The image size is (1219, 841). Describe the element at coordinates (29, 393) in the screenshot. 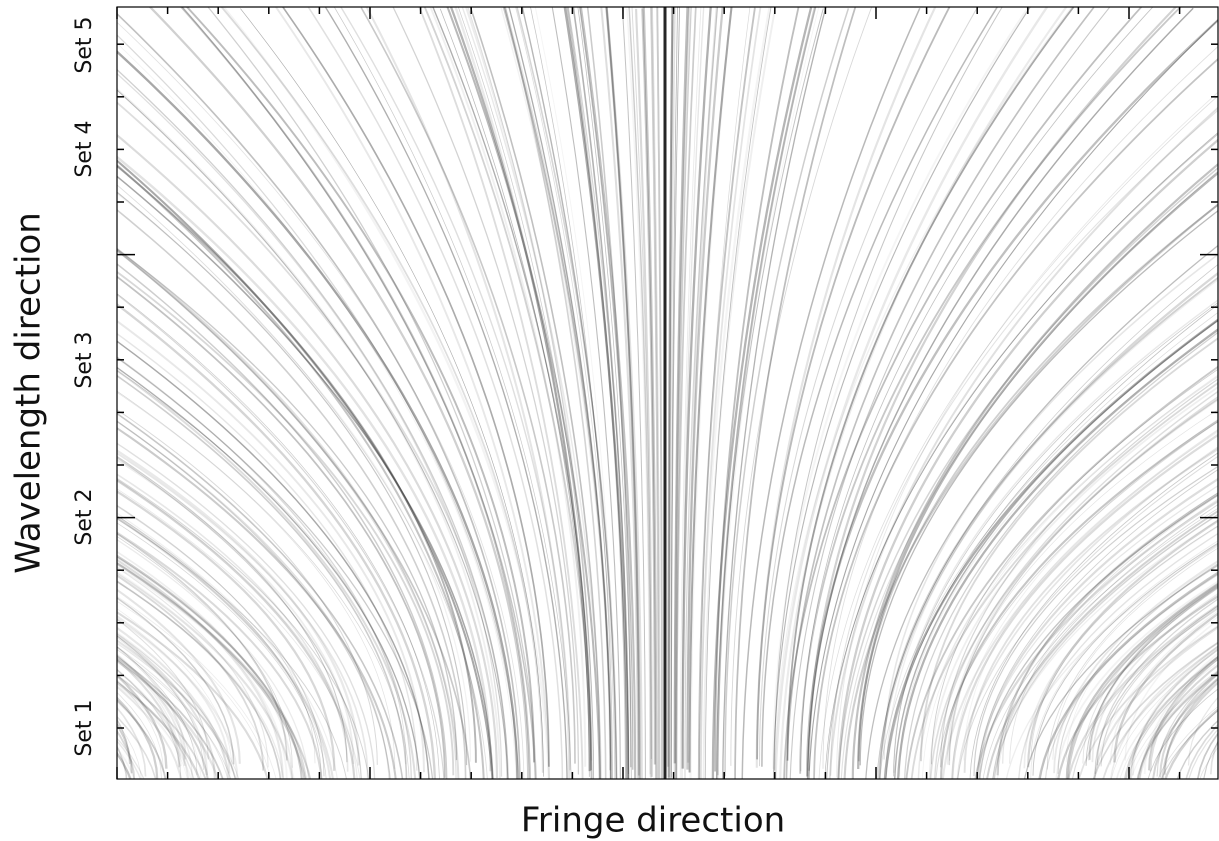

I see `y-axis-label: Wavelength direction` at that location.